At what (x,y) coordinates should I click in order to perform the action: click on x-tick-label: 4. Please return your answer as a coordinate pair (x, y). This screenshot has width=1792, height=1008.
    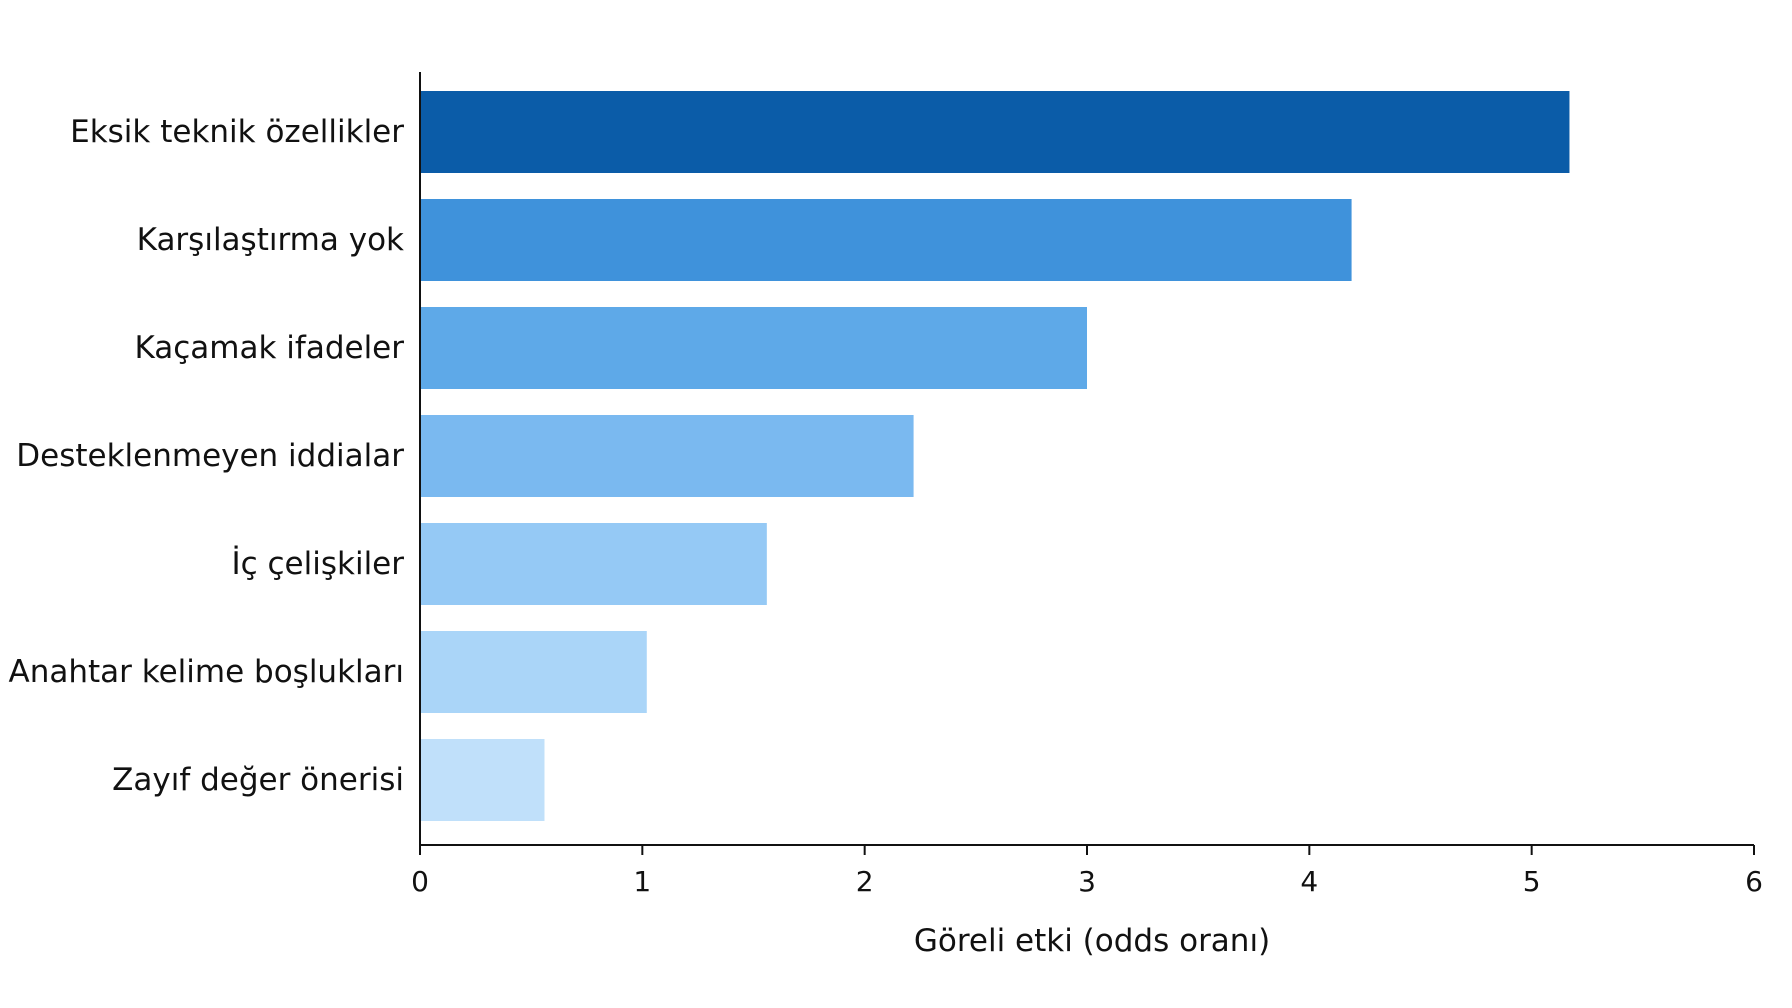
    Looking at the image, I should click on (1309, 881).